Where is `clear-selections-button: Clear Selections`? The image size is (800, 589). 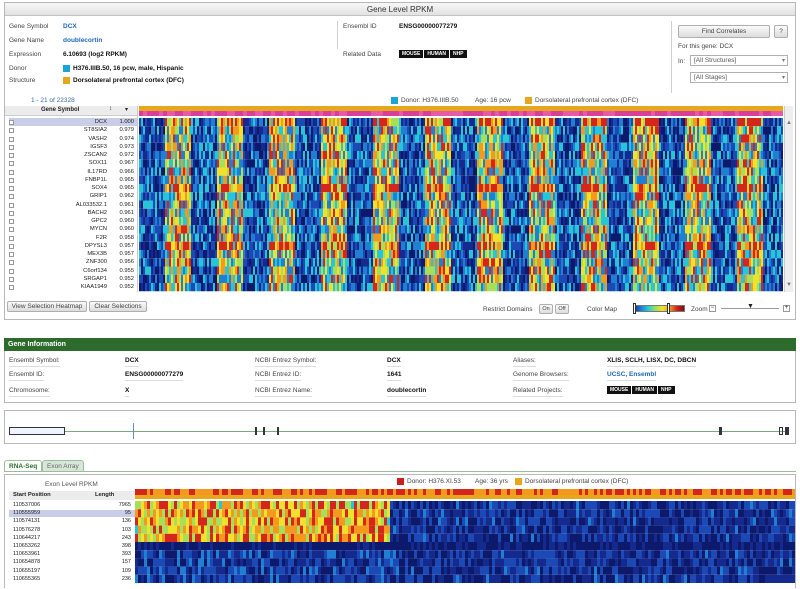
clear-selections-button: Clear Selections is located at coordinates (118, 306).